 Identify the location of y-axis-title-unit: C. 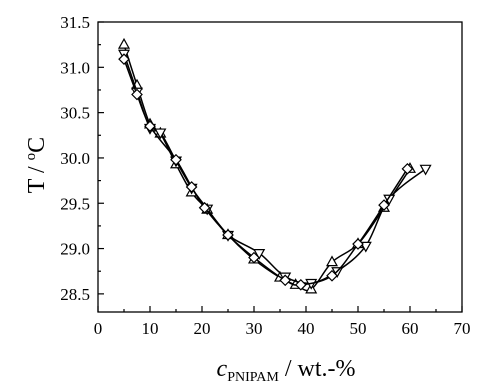
(37, 145).